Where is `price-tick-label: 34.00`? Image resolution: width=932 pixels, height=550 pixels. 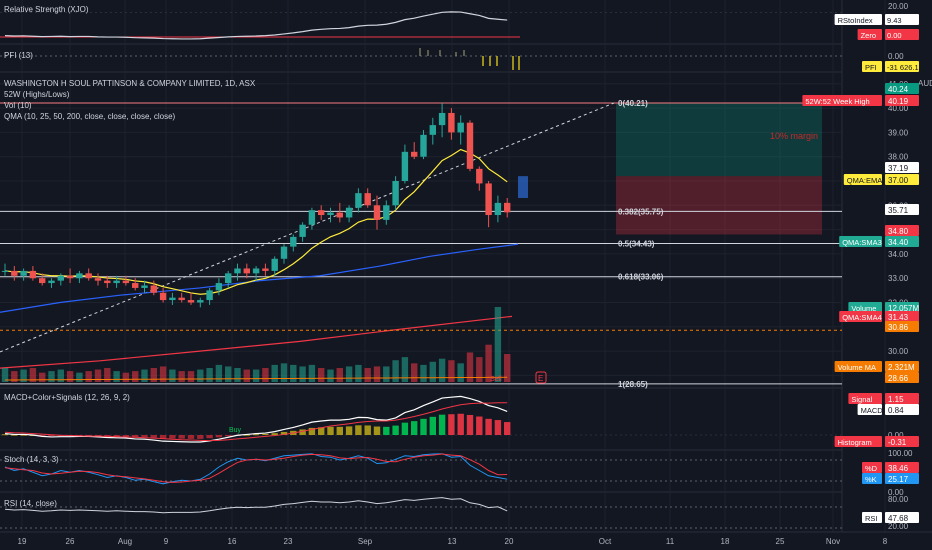 price-tick-label: 34.00 is located at coordinates (898, 254).